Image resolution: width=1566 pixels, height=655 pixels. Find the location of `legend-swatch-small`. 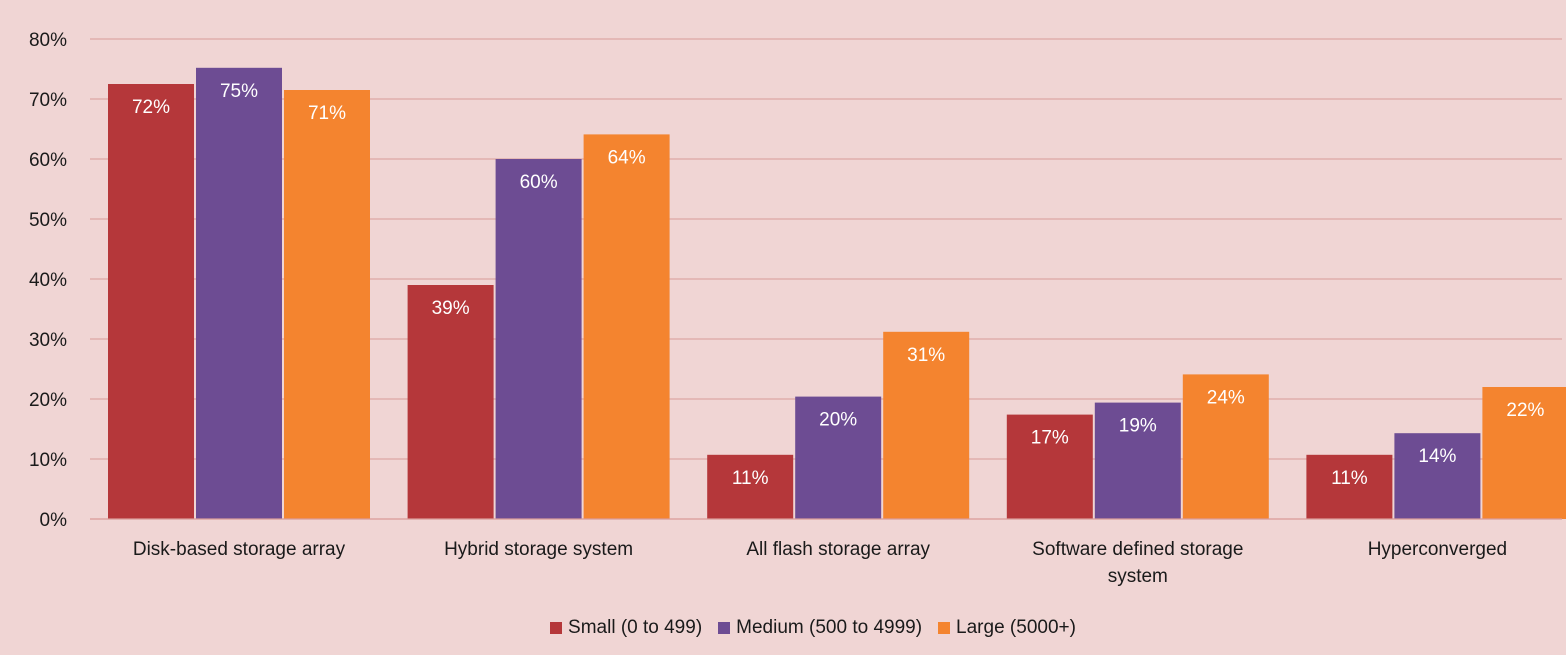

legend-swatch-small is located at coordinates (556, 628).